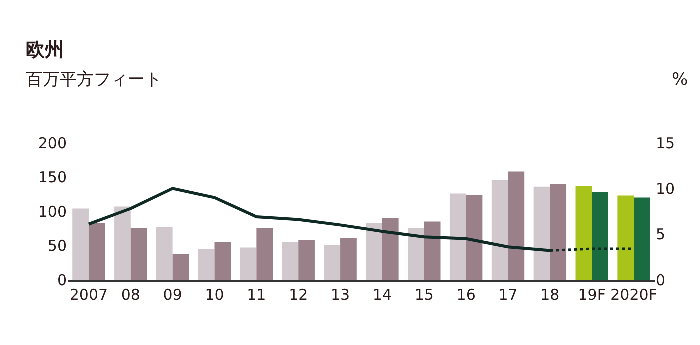 The width and height of the screenshot is (700, 345). Describe the element at coordinates (52, 177) in the screenshot. I see `y-tick-label: 150` at that location.